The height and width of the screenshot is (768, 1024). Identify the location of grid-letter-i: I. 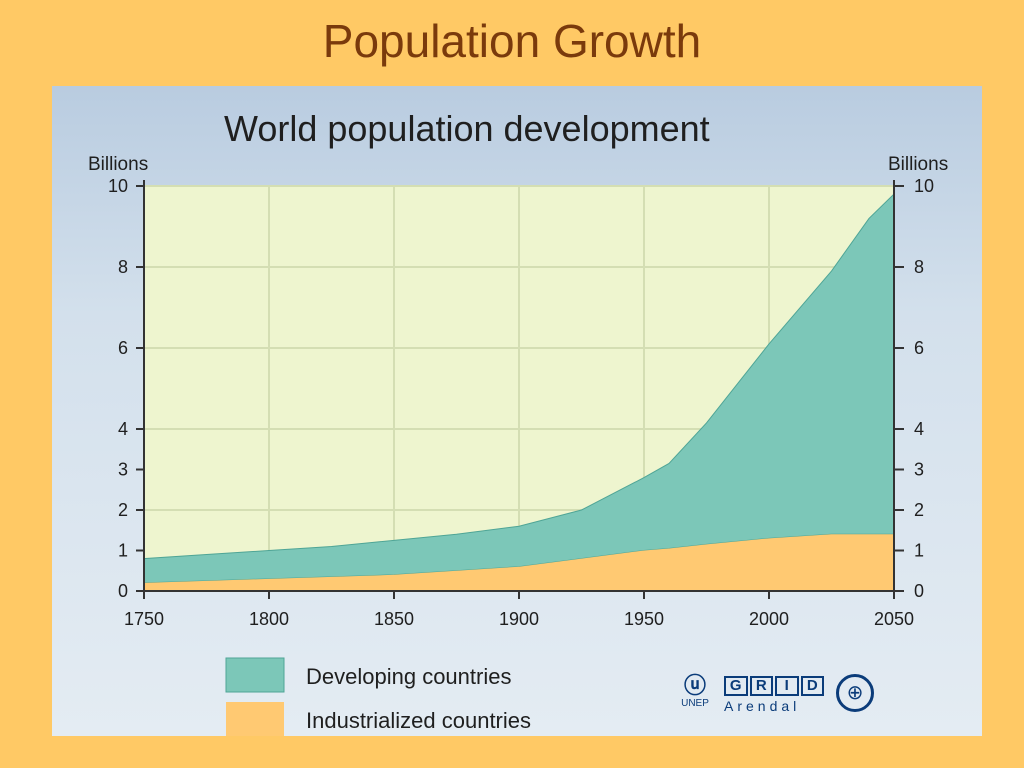
(787, 686).